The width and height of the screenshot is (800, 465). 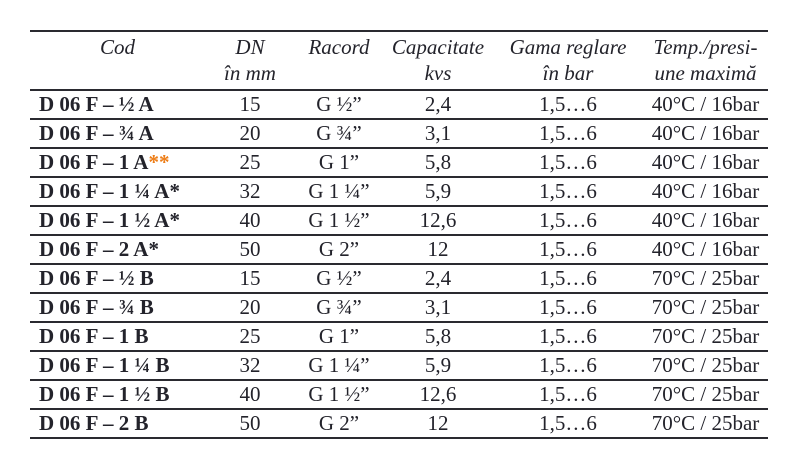 I want to click on col-header-dn: DN în mm, so click(x=250, y=60).